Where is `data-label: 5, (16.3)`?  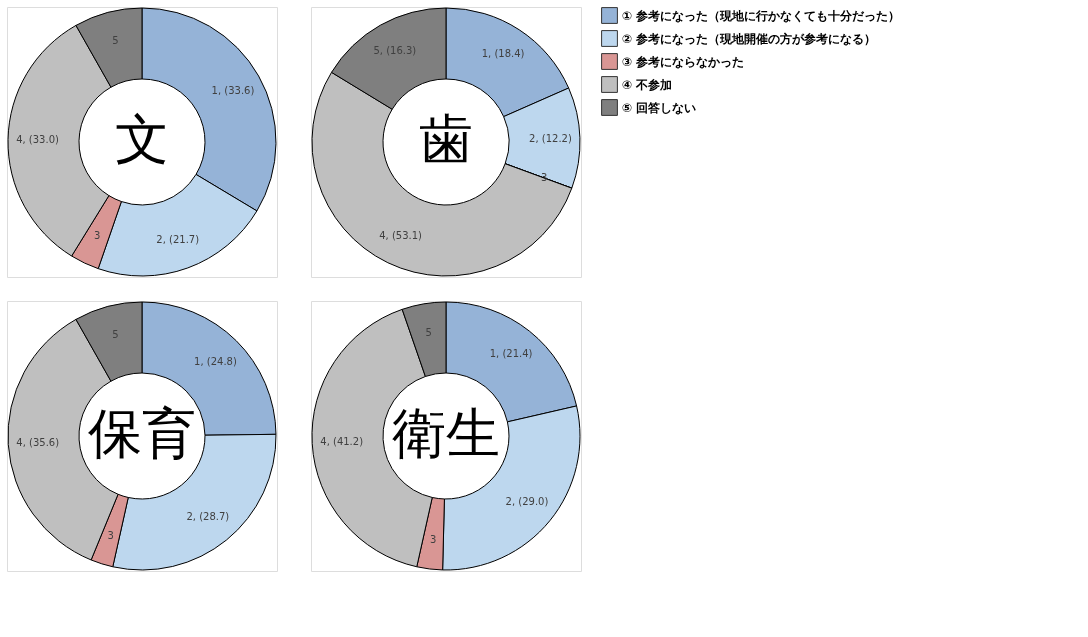 data-label: 5, (16.3) is located at coordinates (395, 50).